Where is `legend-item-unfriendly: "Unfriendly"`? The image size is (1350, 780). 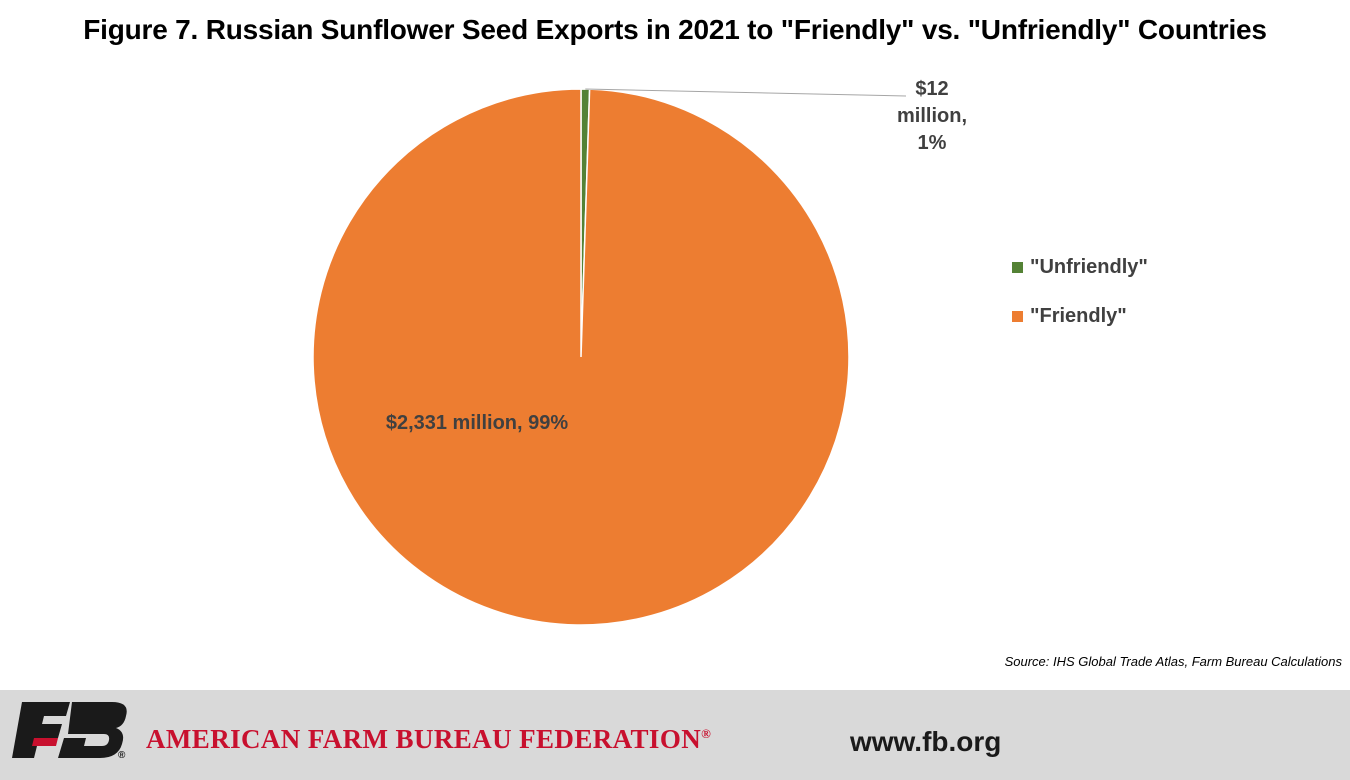 legend-item-unfriendly: "Unfriendly" is located at coordinates (1080, 267).